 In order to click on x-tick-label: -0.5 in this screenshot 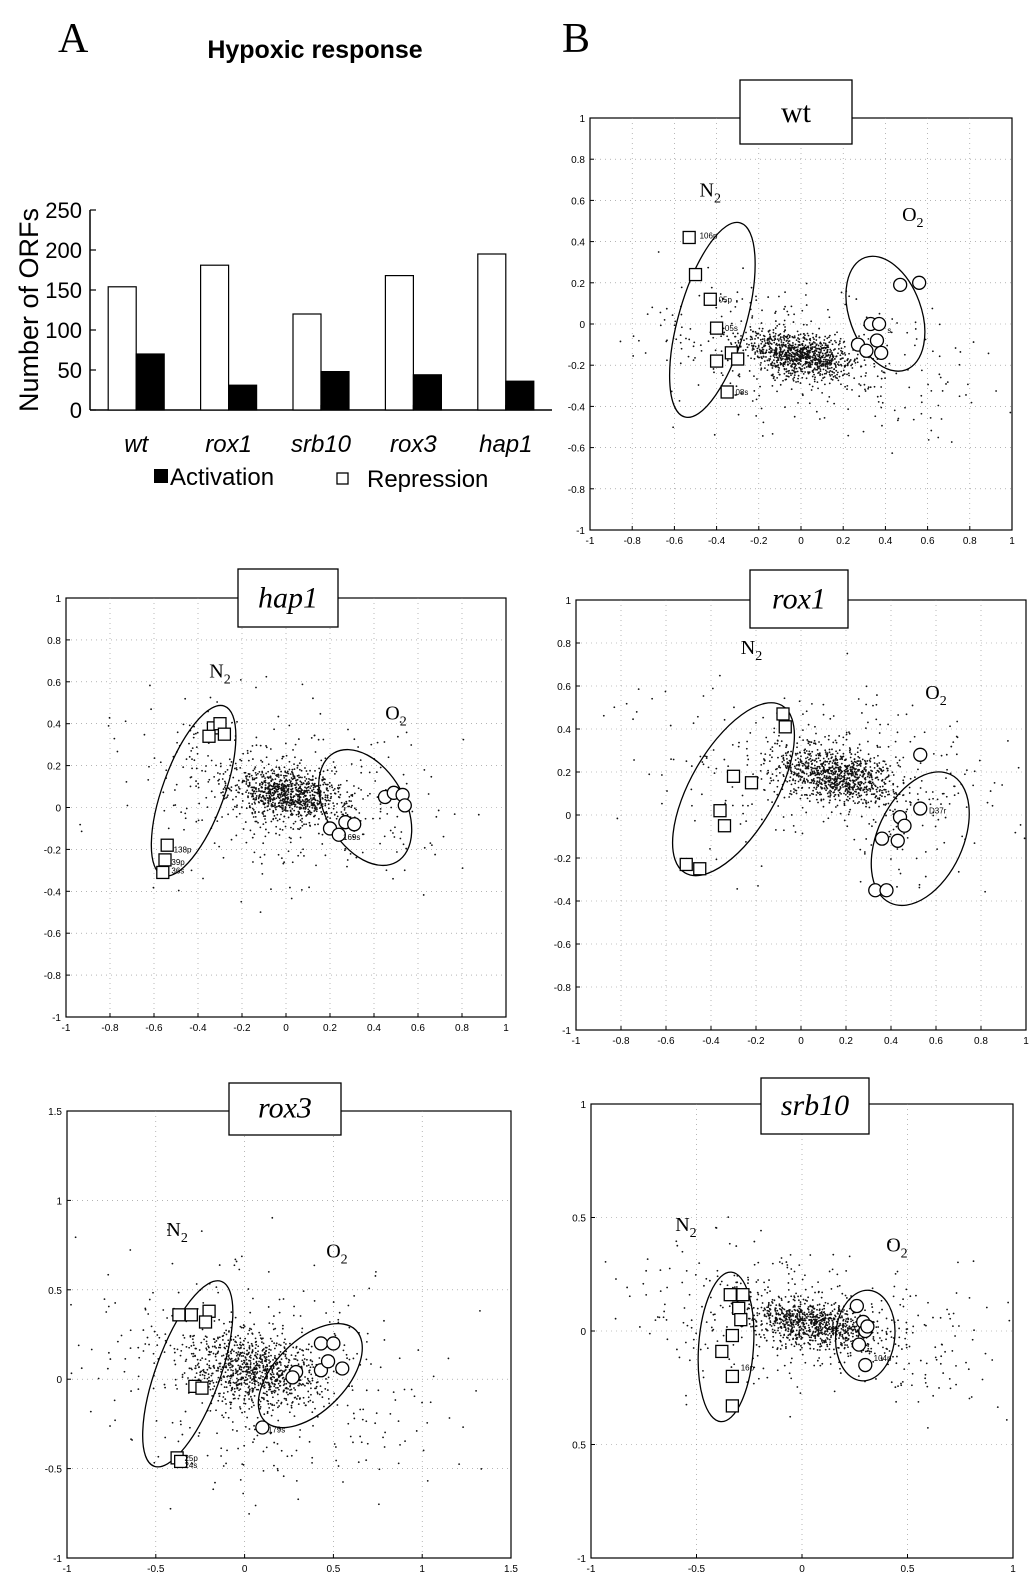, I will do `click(156, 1569)`.